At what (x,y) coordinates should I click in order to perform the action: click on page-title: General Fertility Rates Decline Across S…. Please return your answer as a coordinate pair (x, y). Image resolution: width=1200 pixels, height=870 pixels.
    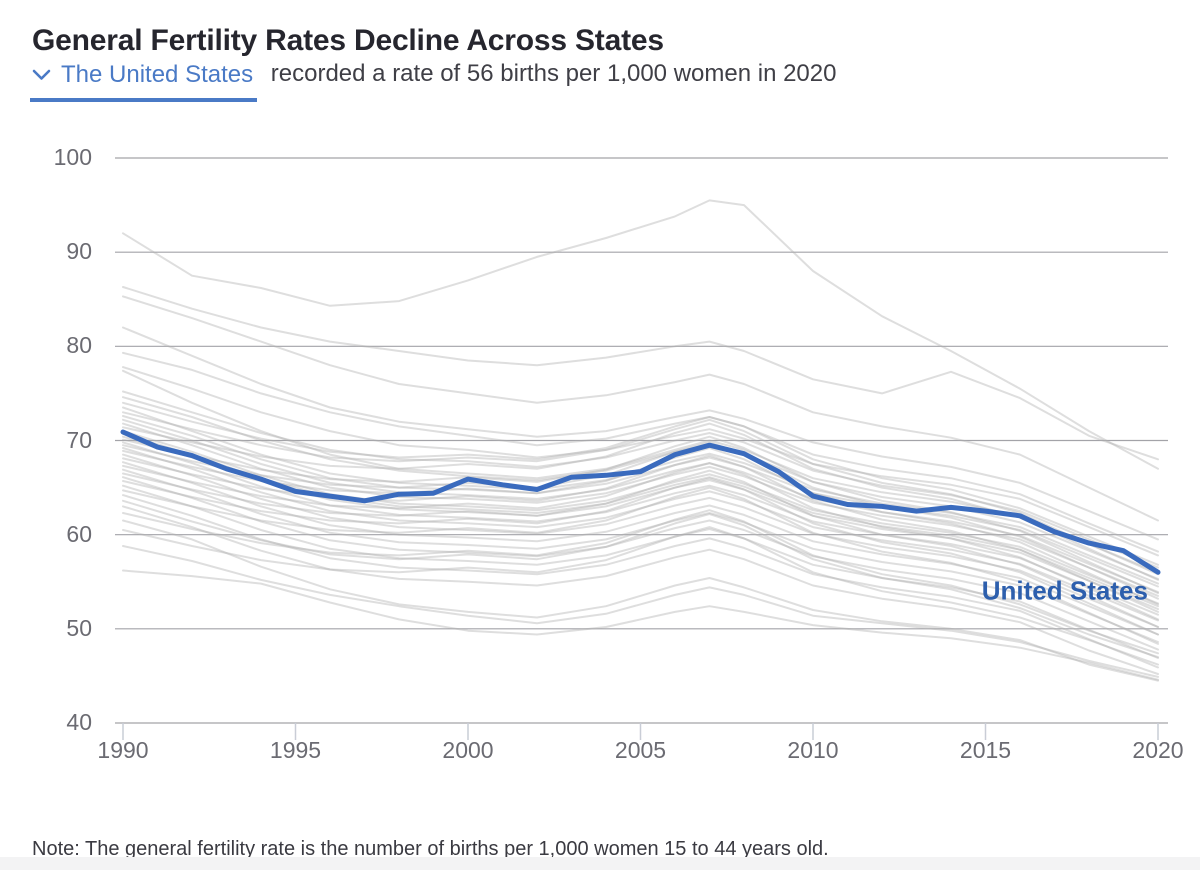
    Looking at the image, I should click on (348, 41).